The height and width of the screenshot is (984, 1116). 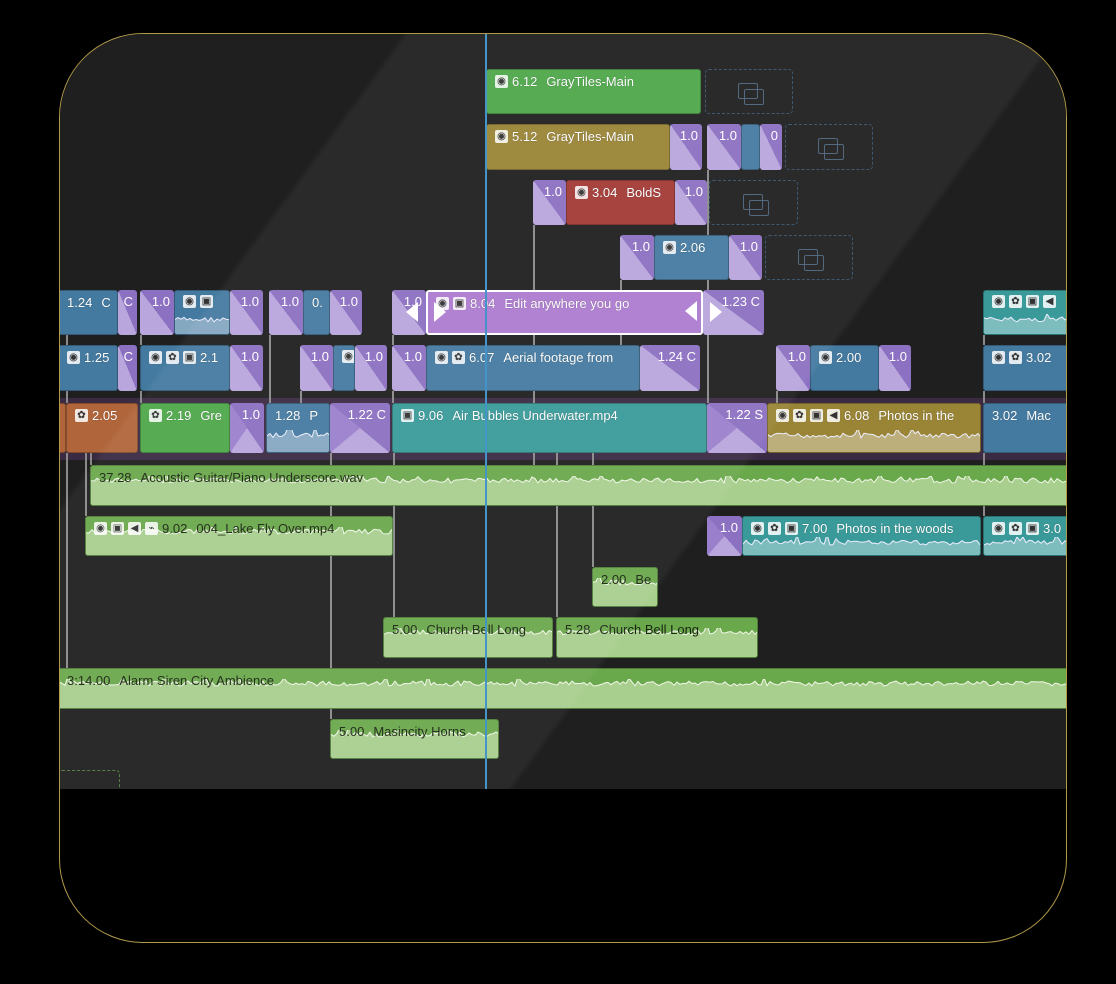 What do you see at coordinates (620, 202) in the screenshot?
I see `video-clip: ◉ 3.04 BoldS` at bounding box center [620, 202].